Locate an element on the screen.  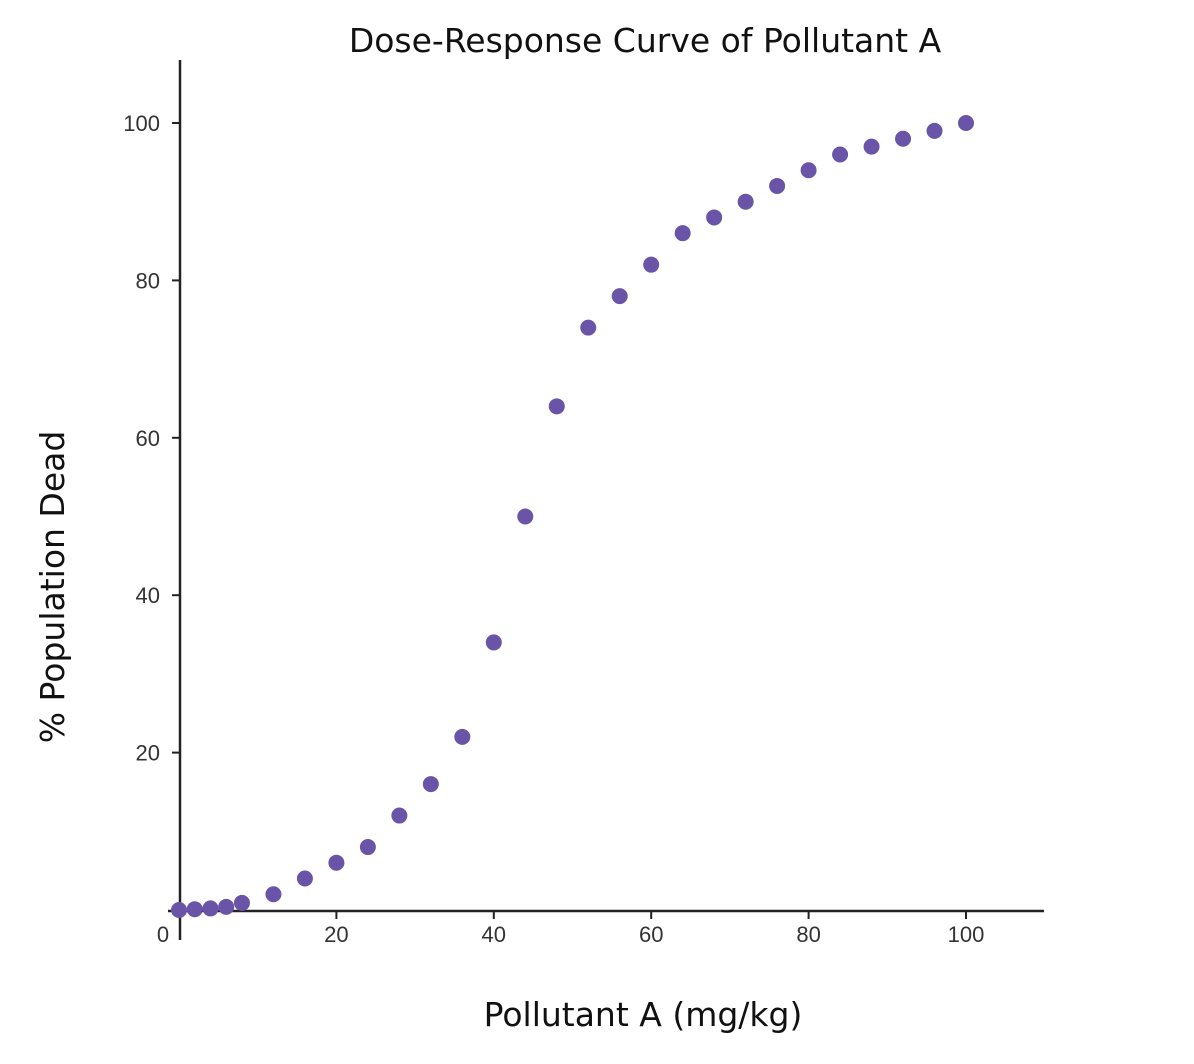
x-tick-label: 100 is located at coordinates (966, 934).